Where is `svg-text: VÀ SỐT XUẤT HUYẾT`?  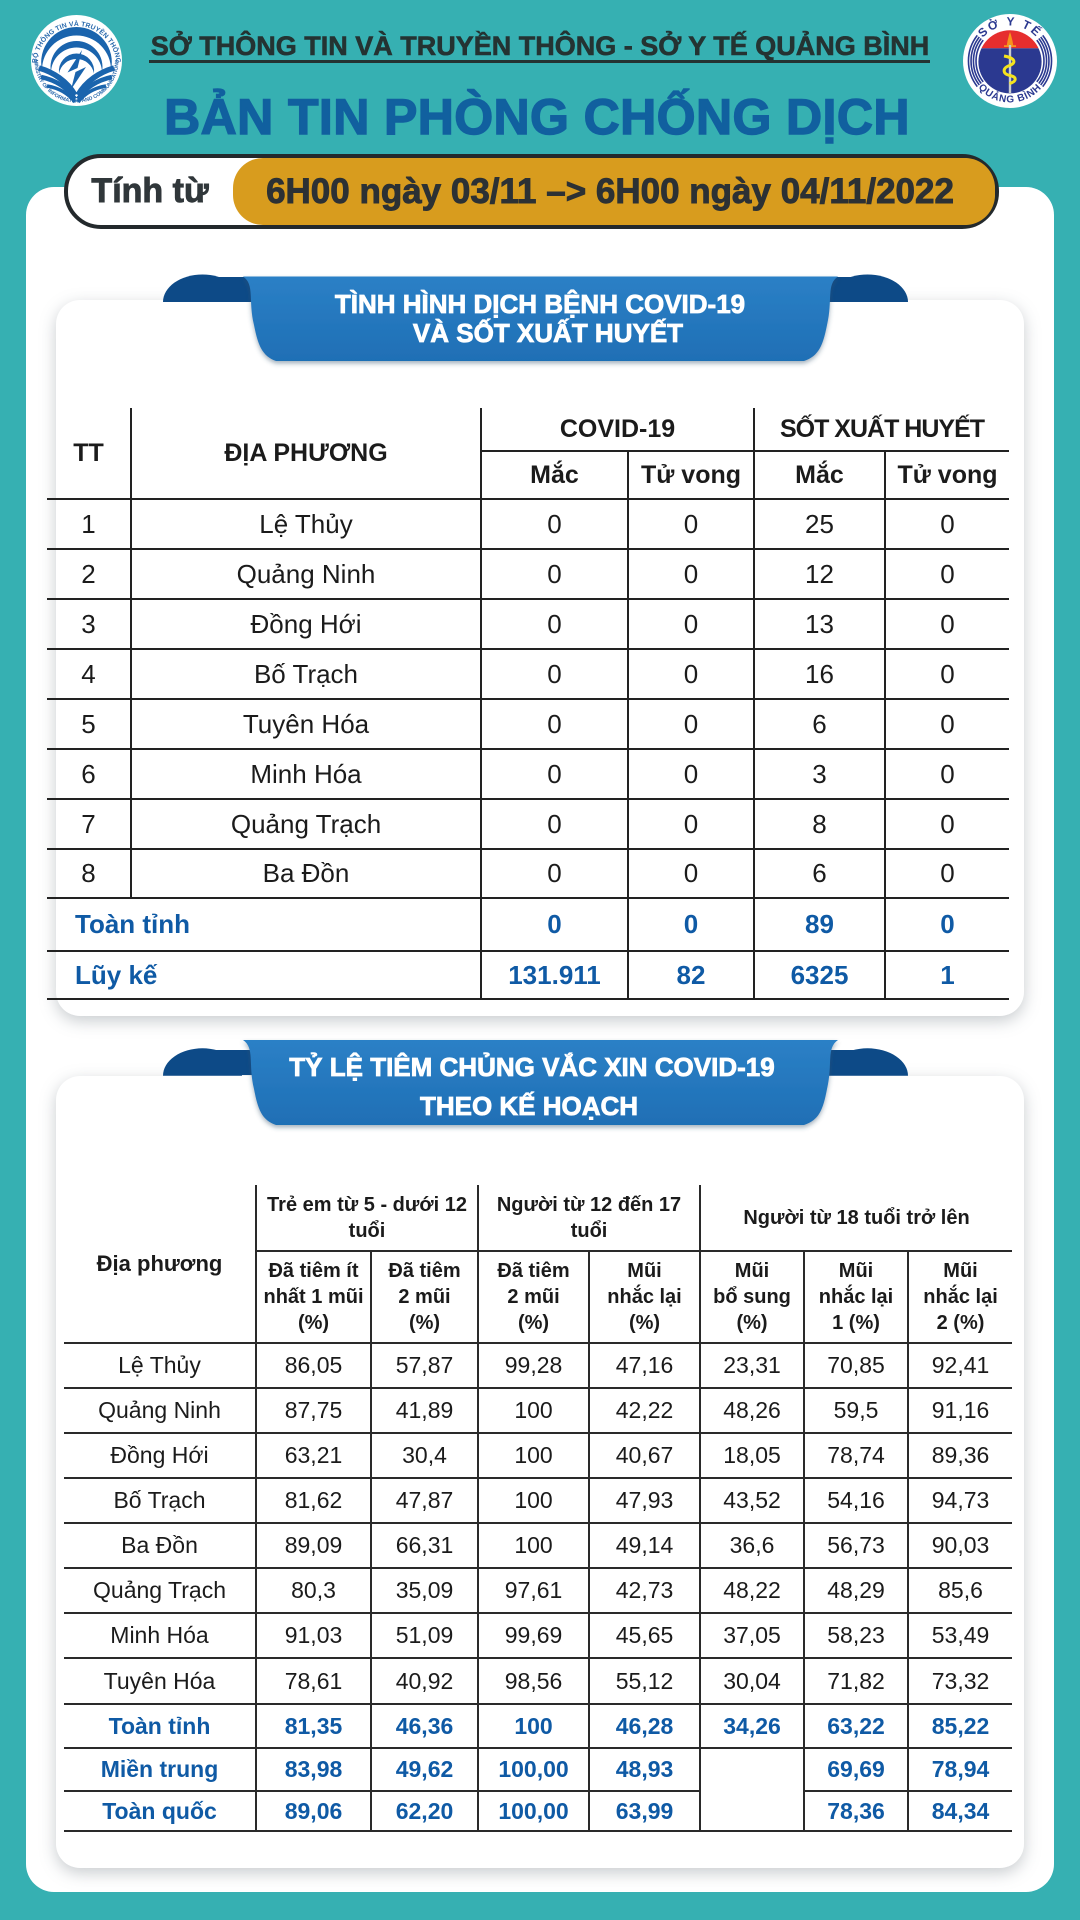 svg-text: VÀ SỐT XUẤT HUYẾT is located at coordinates (548, 333).